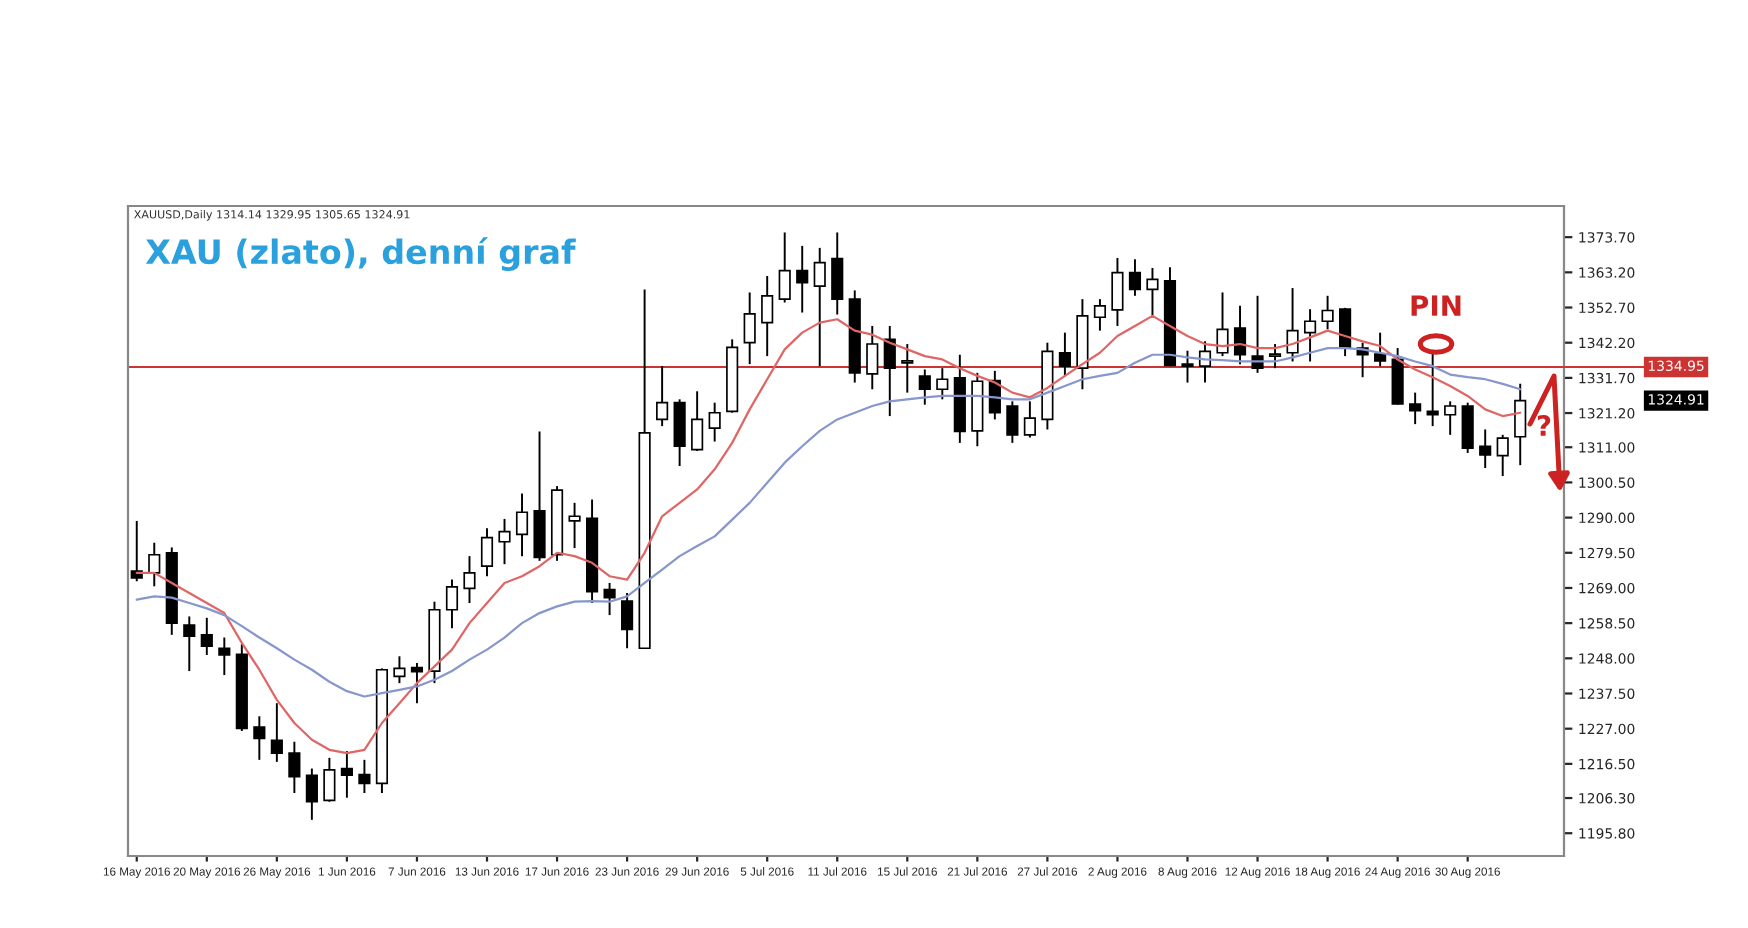 The width and height of the screenshot is (1748, 928). I want to click on text: XAU (zlato), denní graf, so click(360, 254).